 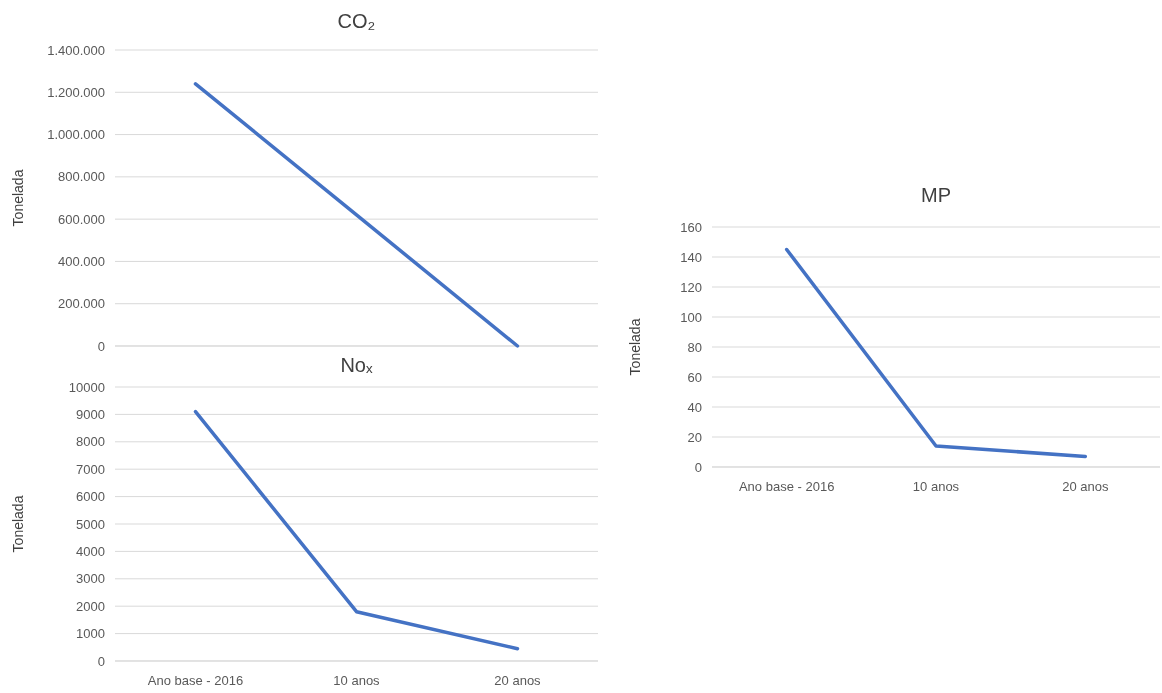 I want to click on y-tick-label: 8000, so click(x=90, y=442).